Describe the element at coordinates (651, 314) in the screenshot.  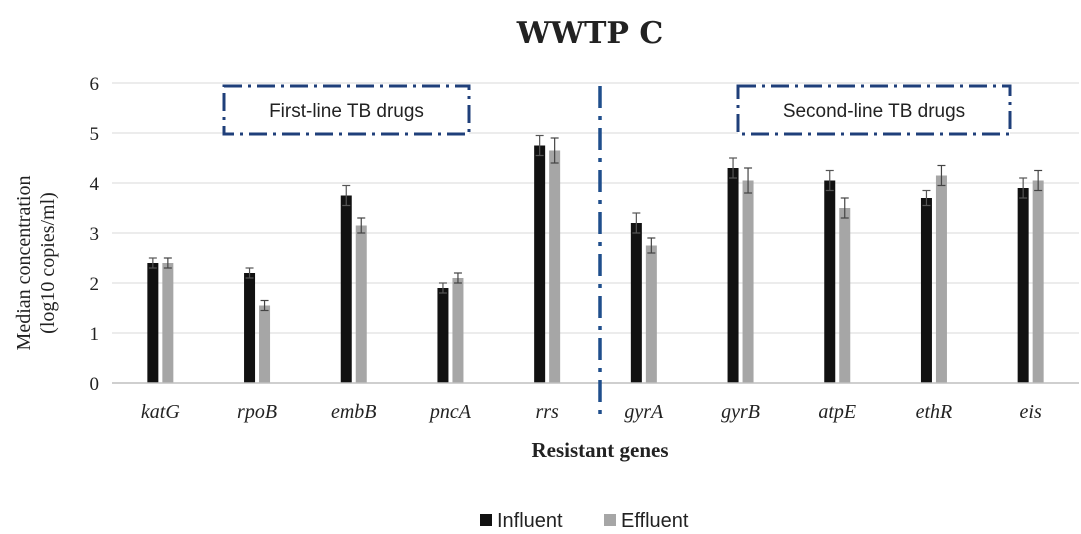
I see `bar-effluent-gyrA` at that location.